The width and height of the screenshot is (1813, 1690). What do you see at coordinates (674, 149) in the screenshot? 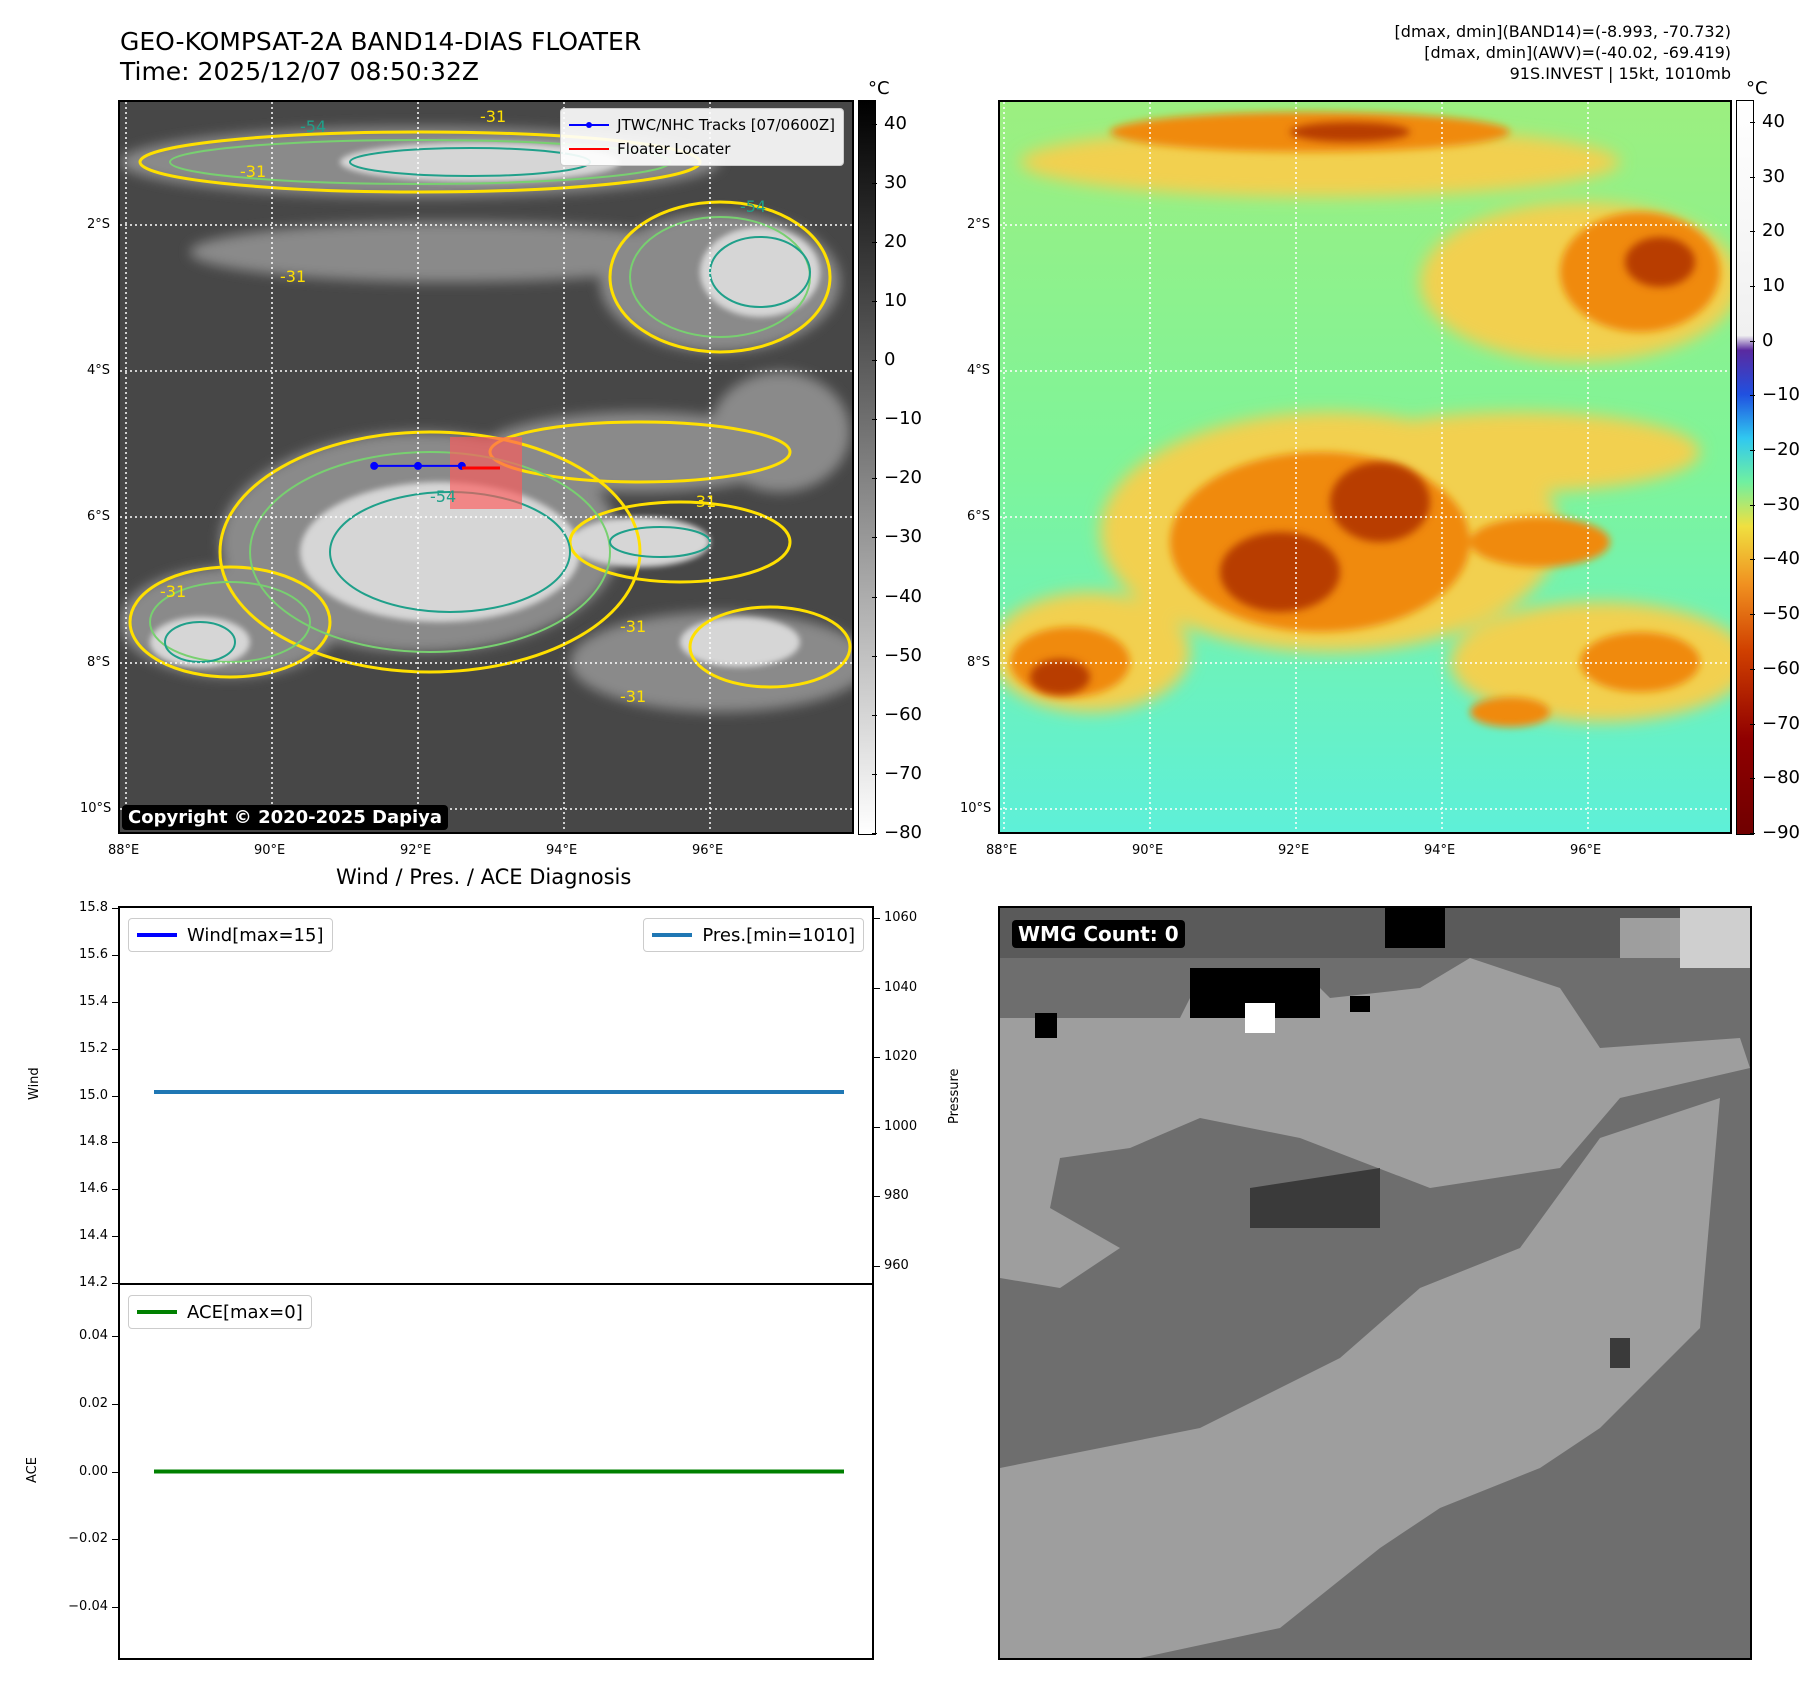
I see `legend-label: Floater Locater` at bounding box center [674, 149].